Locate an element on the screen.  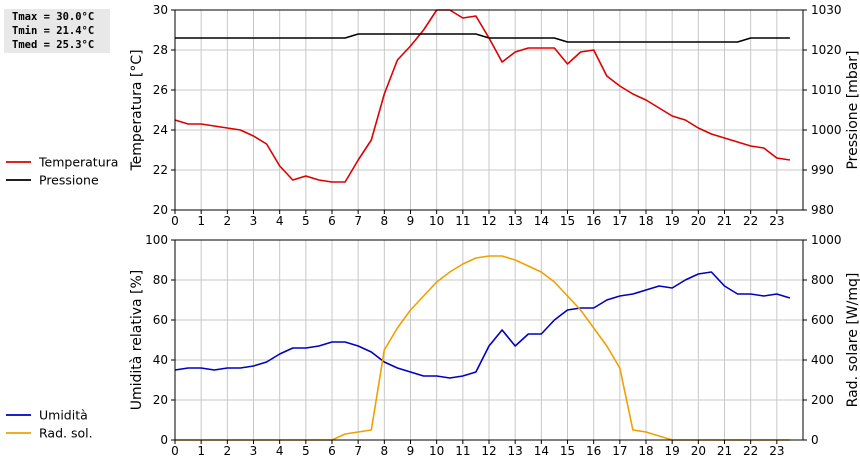
legend-label: Umidità is located at coordinates (63, 415).